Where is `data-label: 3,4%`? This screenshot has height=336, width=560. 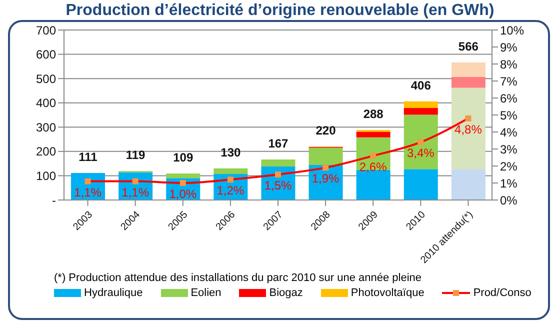
data-label: 3,4% is located at coordinates (420, 153).